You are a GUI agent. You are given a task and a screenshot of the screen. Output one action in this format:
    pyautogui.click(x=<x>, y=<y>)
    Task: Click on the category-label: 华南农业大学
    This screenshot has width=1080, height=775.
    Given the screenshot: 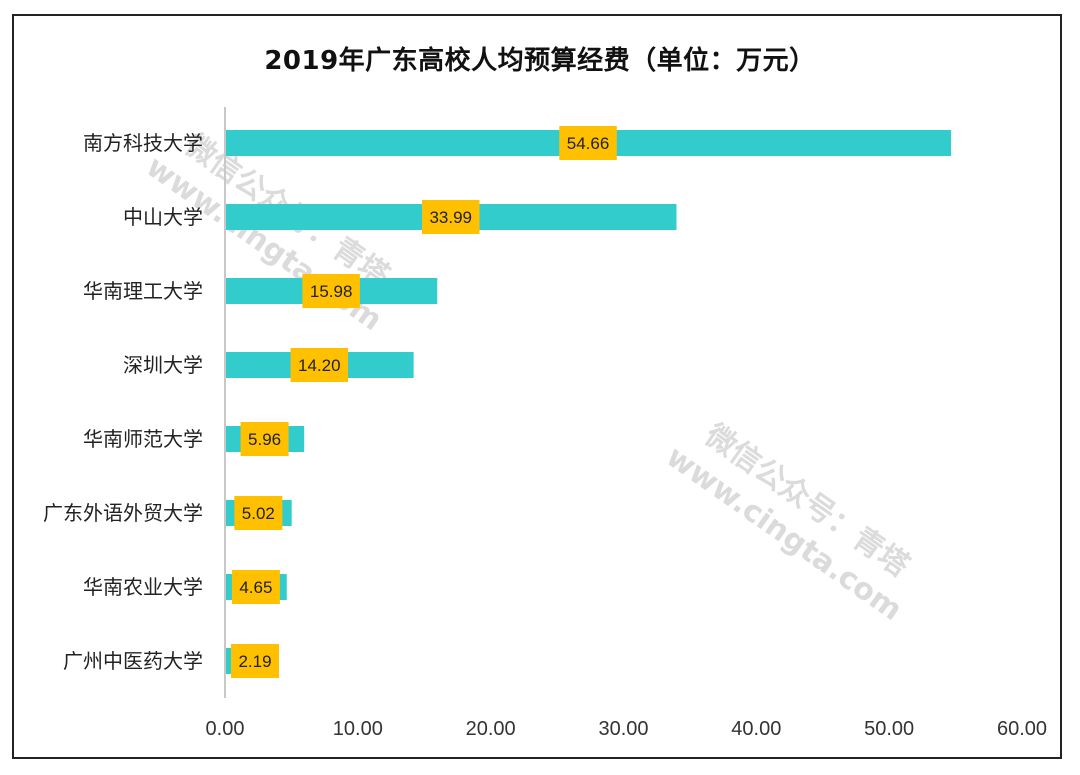 What is the action you would take?
    pyautogui.click(x=143, y=587)
    